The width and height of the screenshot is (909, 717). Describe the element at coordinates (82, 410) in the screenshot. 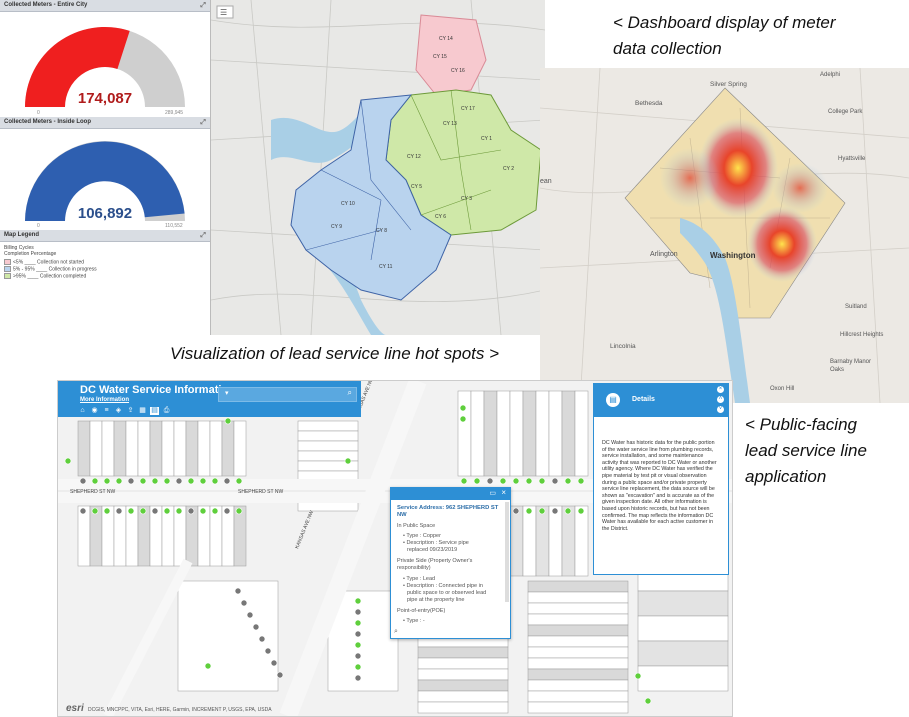

I see `home-icon: ⌂` at that location.